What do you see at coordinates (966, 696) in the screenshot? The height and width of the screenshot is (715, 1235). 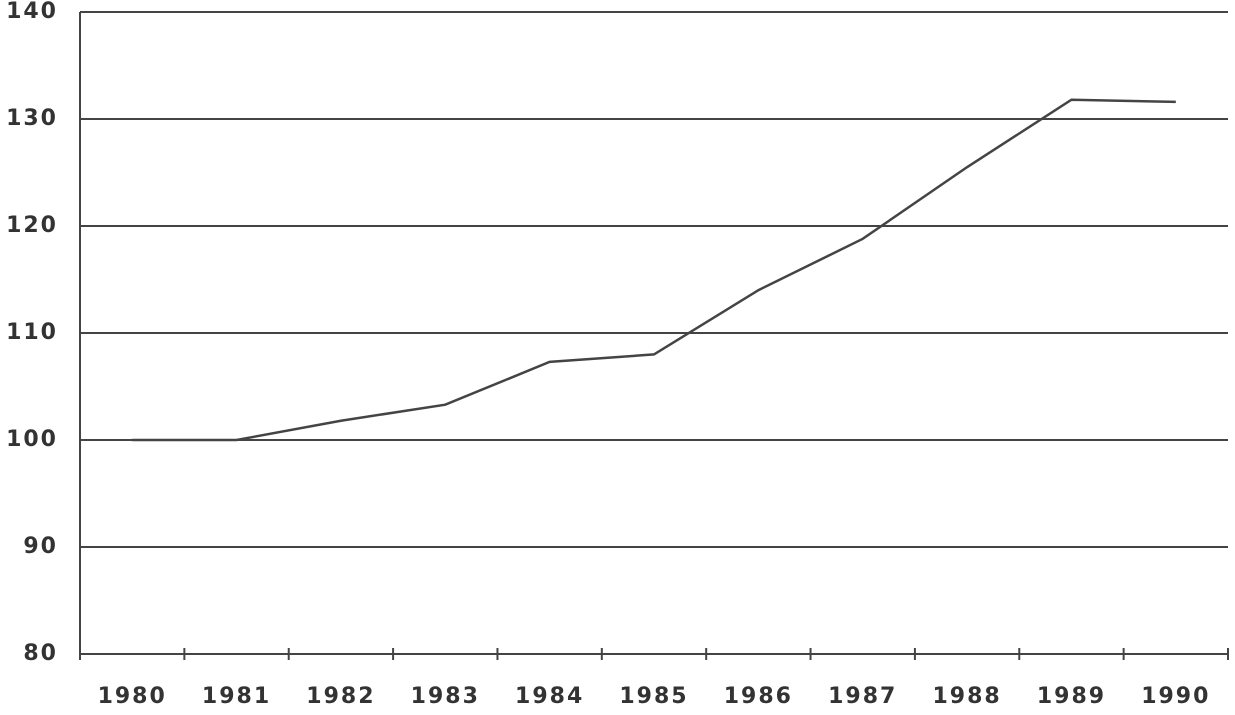 I see `x-tick-label: 1988` at bounding box center [966, 696].